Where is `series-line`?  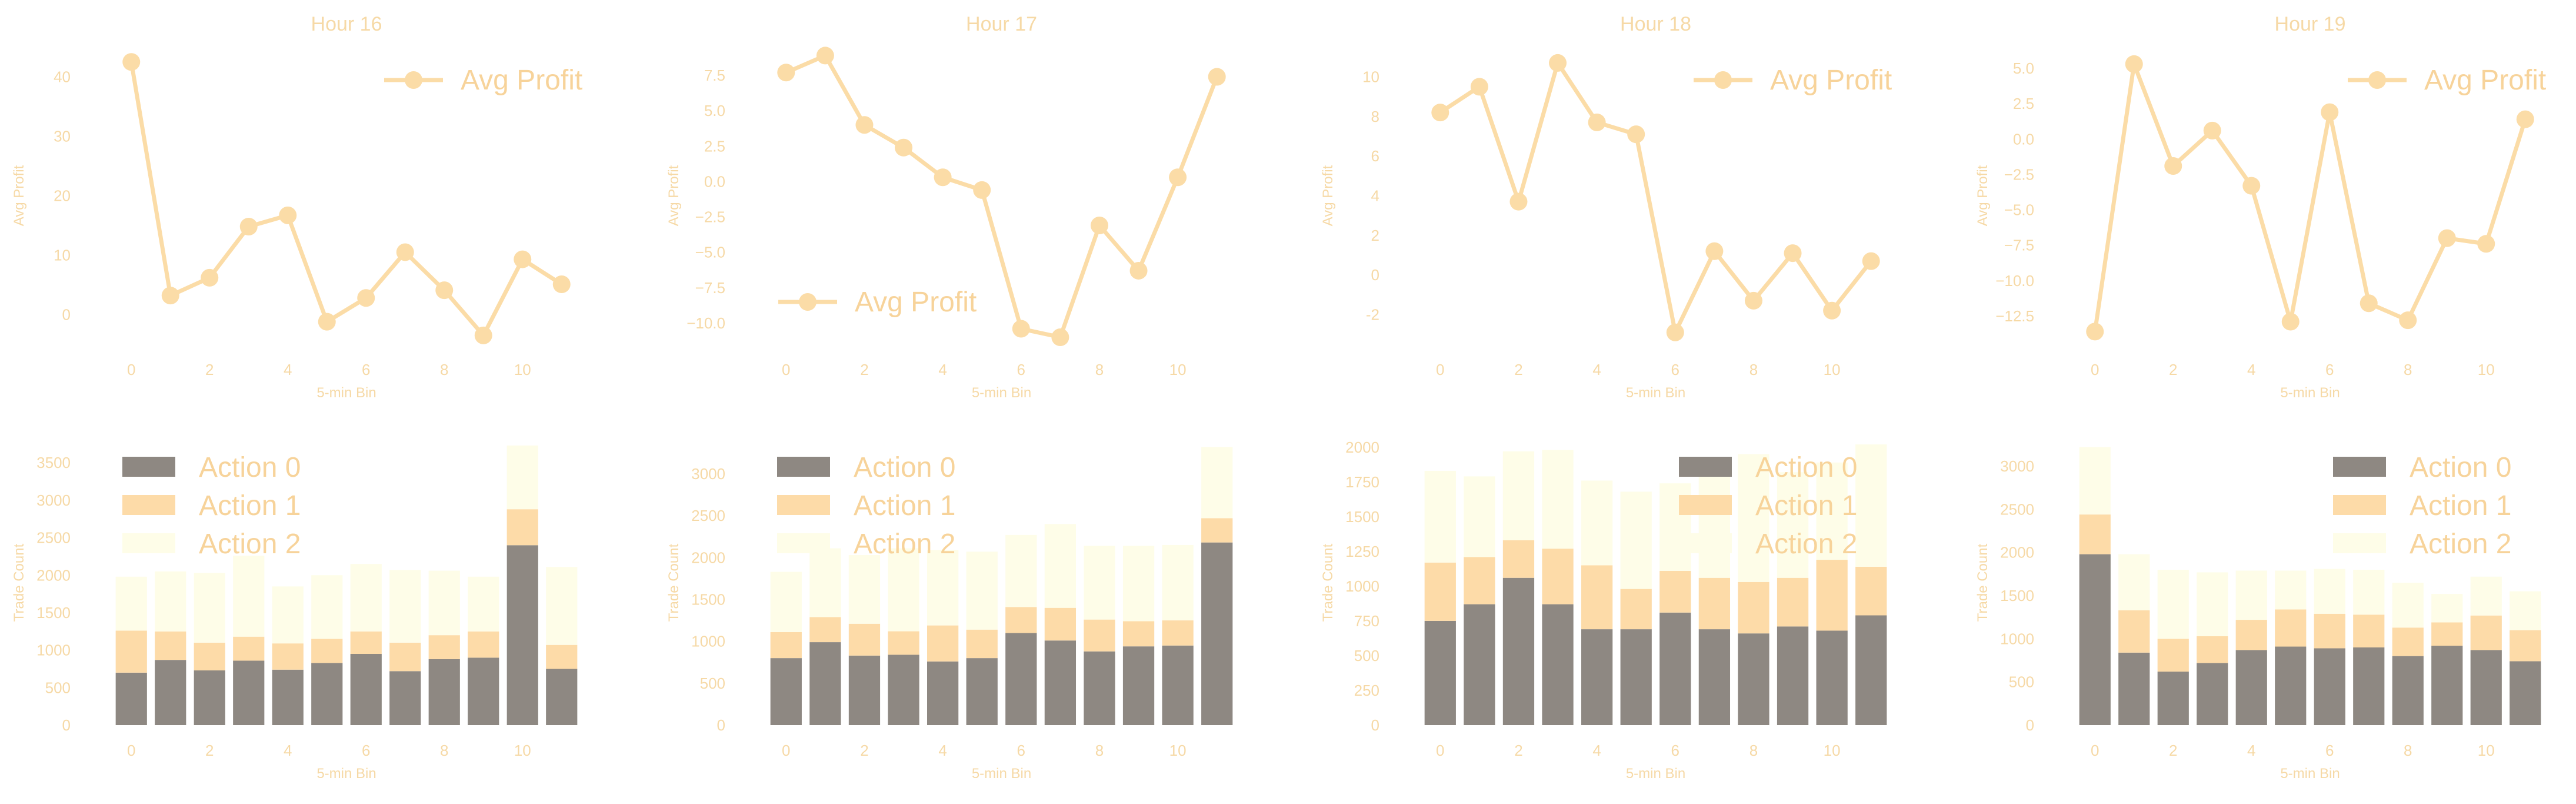
series-line is located at coordinates (346, 199).